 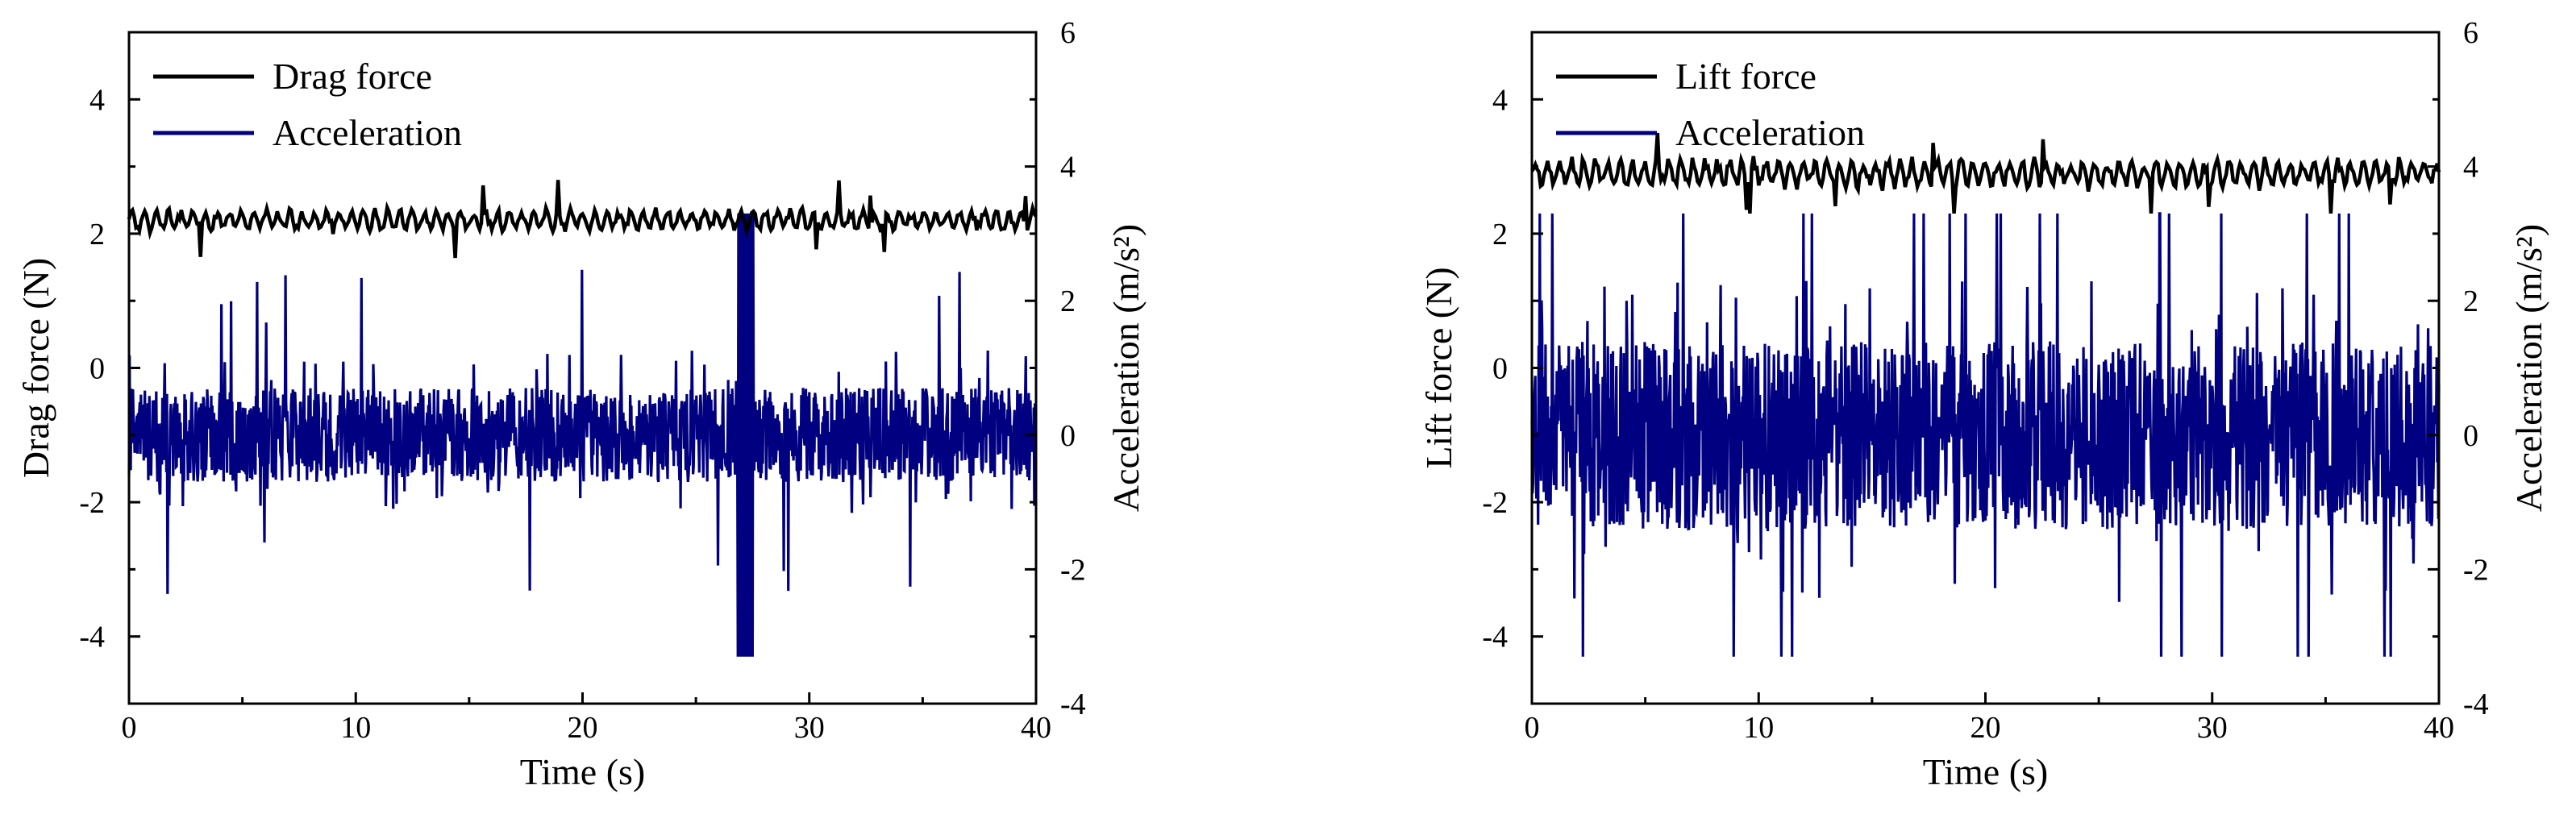 I want to click on legend-label-force: Lift force, so click(x=1746, y=76).